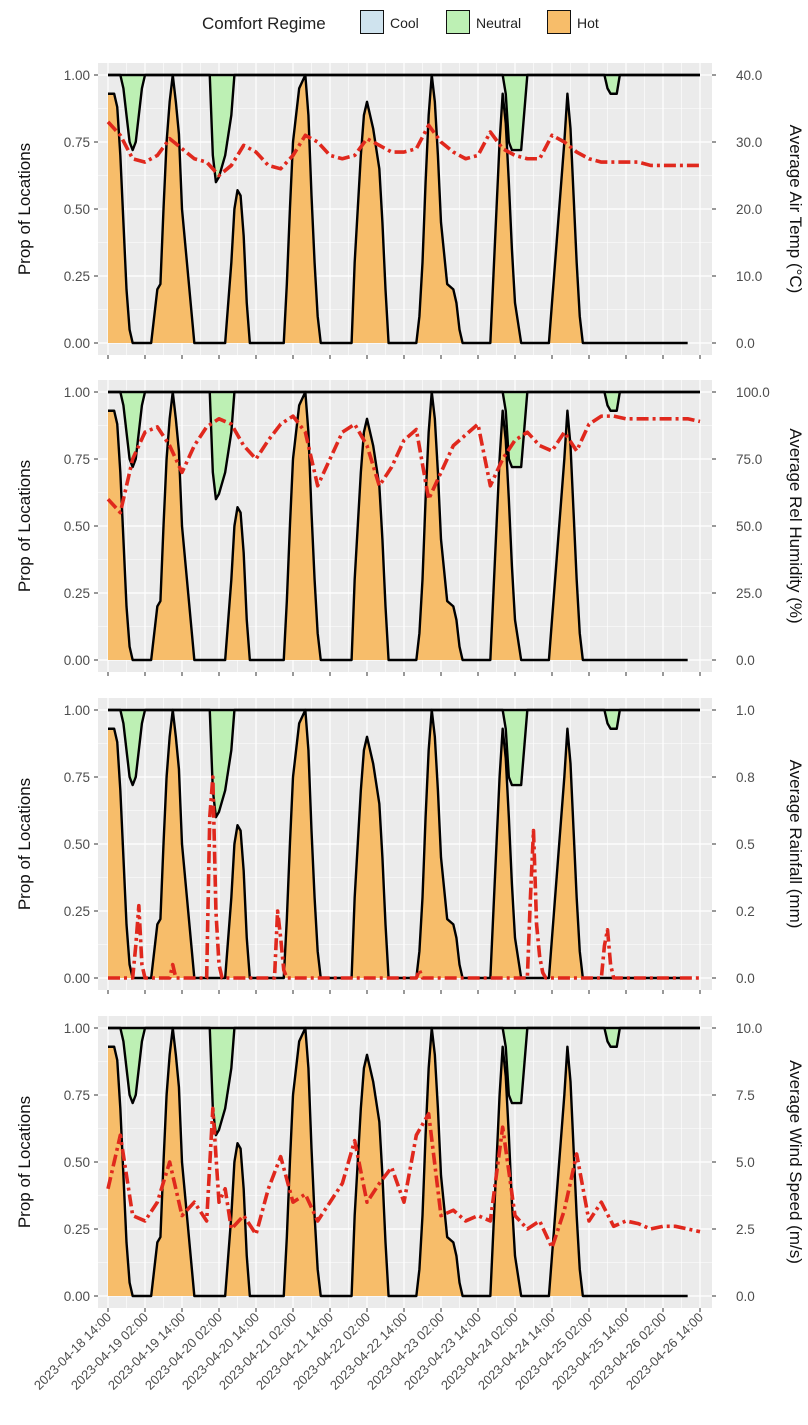  Describe the element at coordinates (588, 23) in the screenshot. I see `legend-label-hot: Hot` at that location.